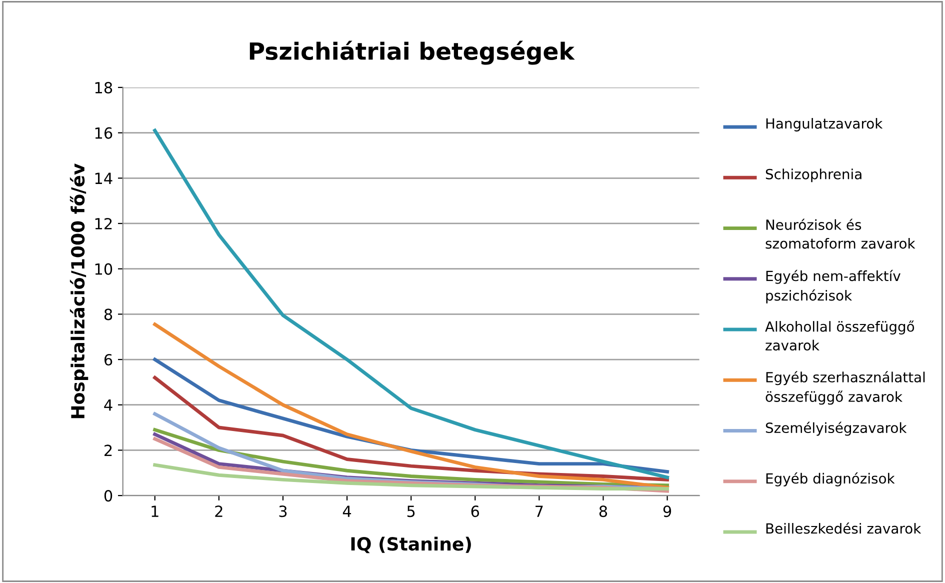 Image resolution: width=945 pixels, height=583 pixels. I want to click on y-tick-label: 0, so click(108, 496).